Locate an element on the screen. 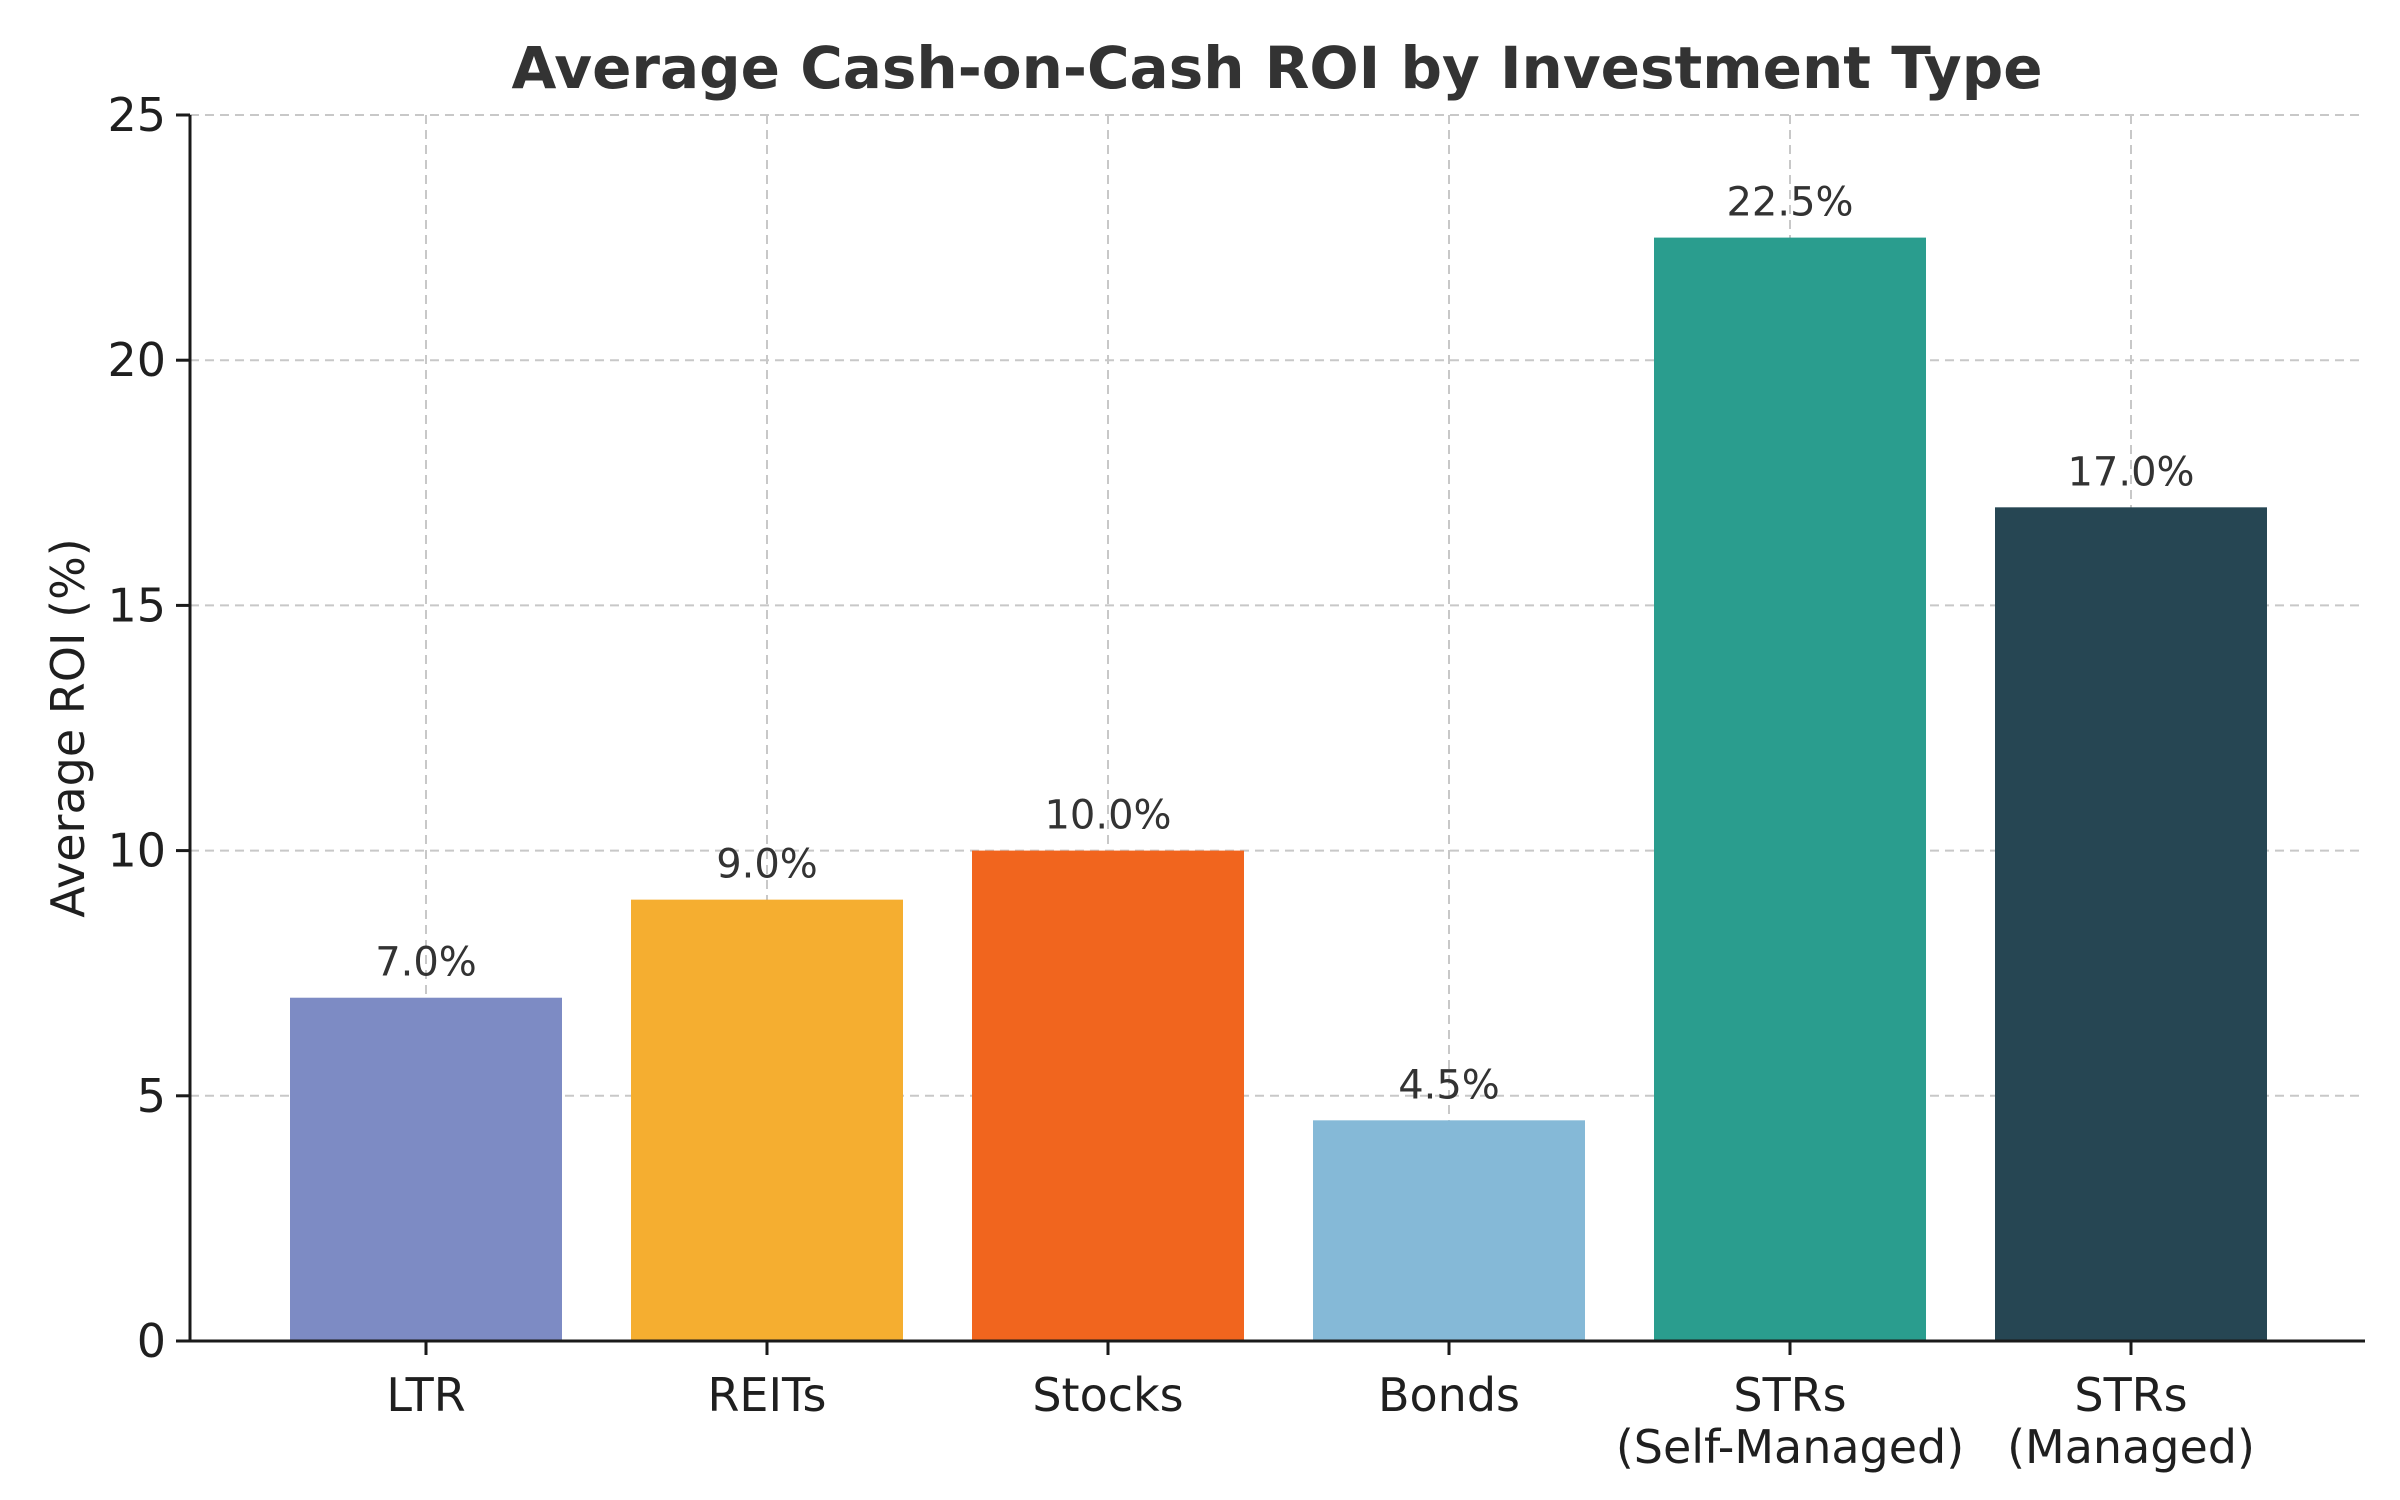 This screenshot has width=2400, height=1500. bar-value-label: 4.5% is located at coordinates (1449, 1085).